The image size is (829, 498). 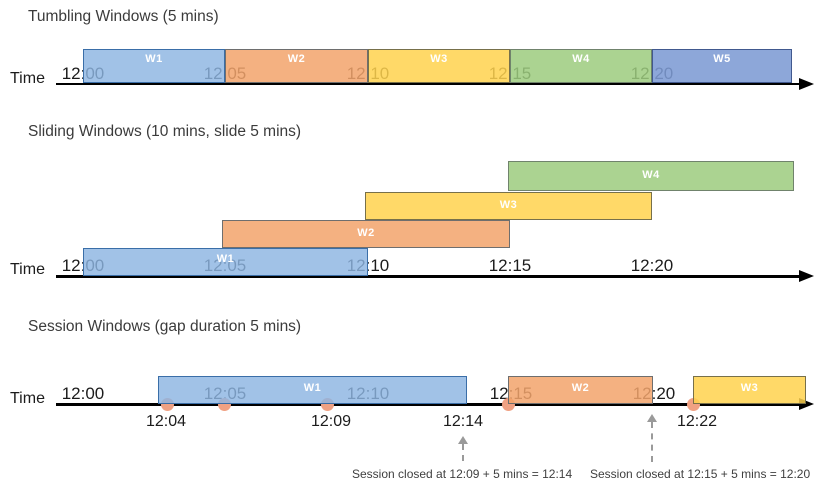 I want to click on event-time-label: 12:22, so click(x=697, y=421).